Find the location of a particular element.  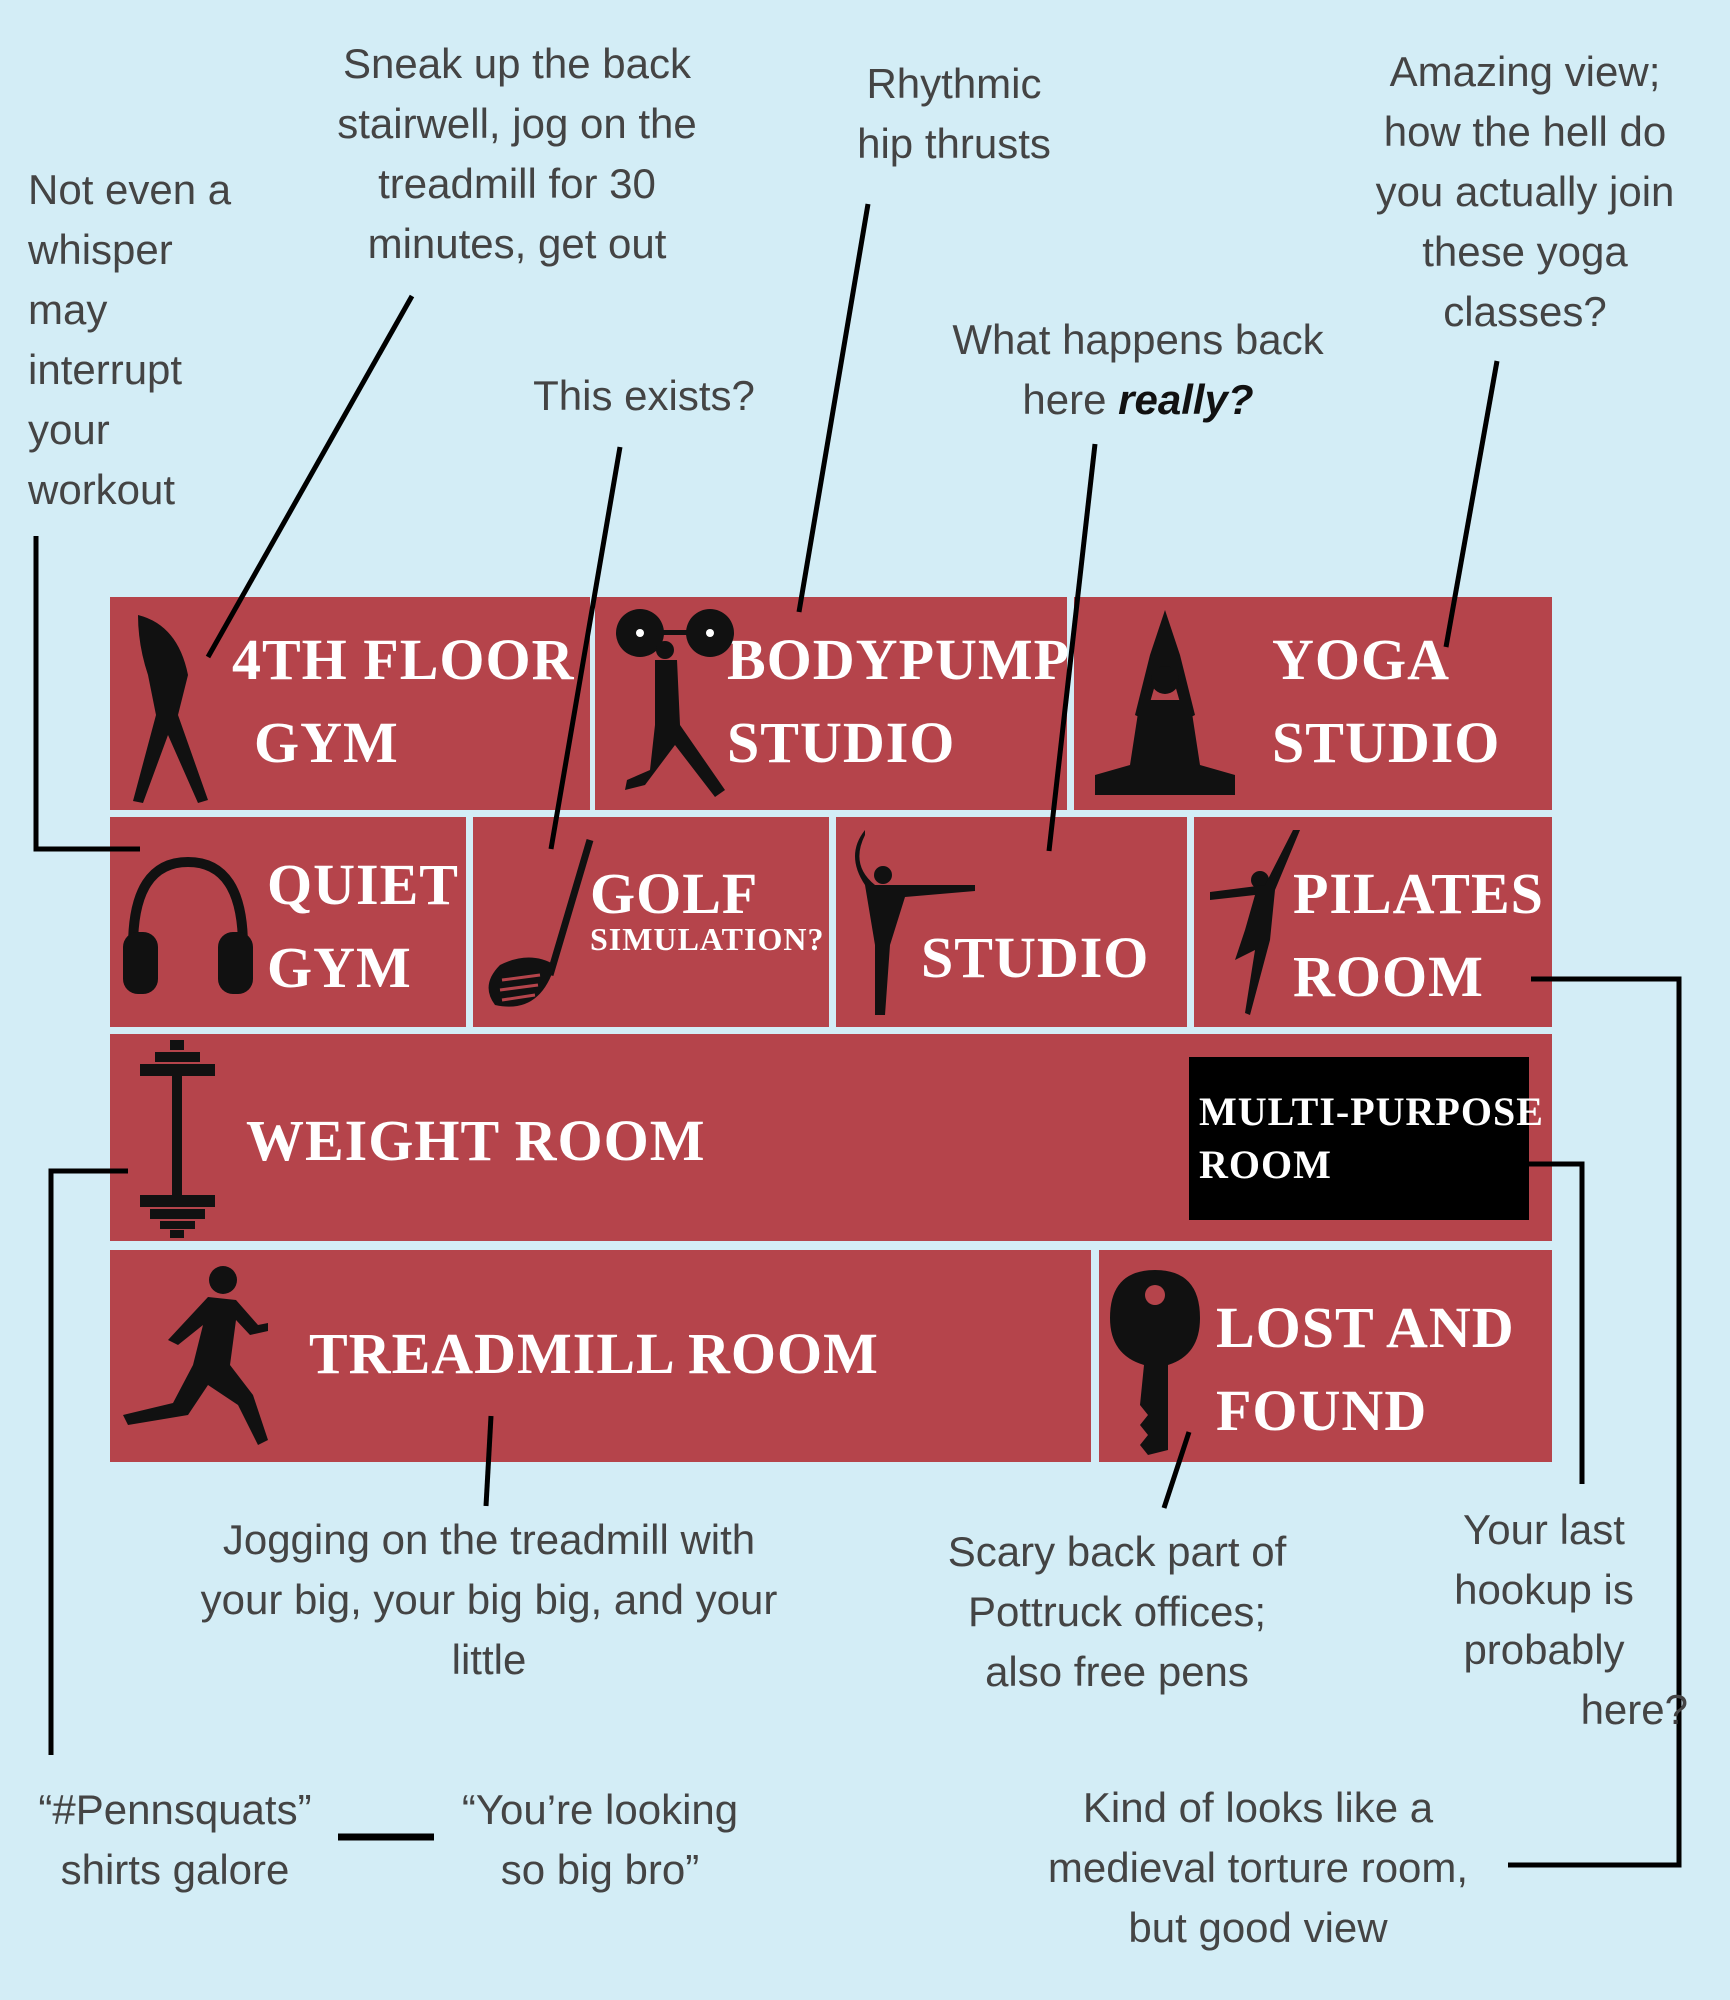

label-line: SIMULATION? is located at coordinates (707, 939).